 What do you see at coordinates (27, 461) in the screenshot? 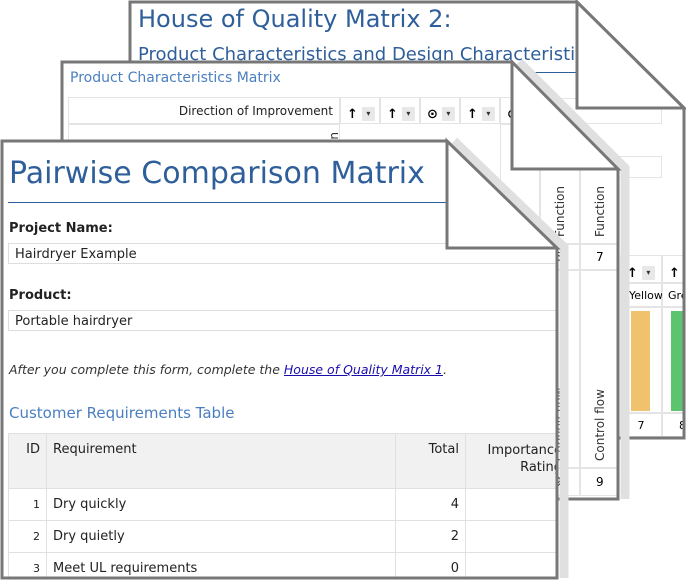
I see `header-id: ID` at bounding box center [27, 461].